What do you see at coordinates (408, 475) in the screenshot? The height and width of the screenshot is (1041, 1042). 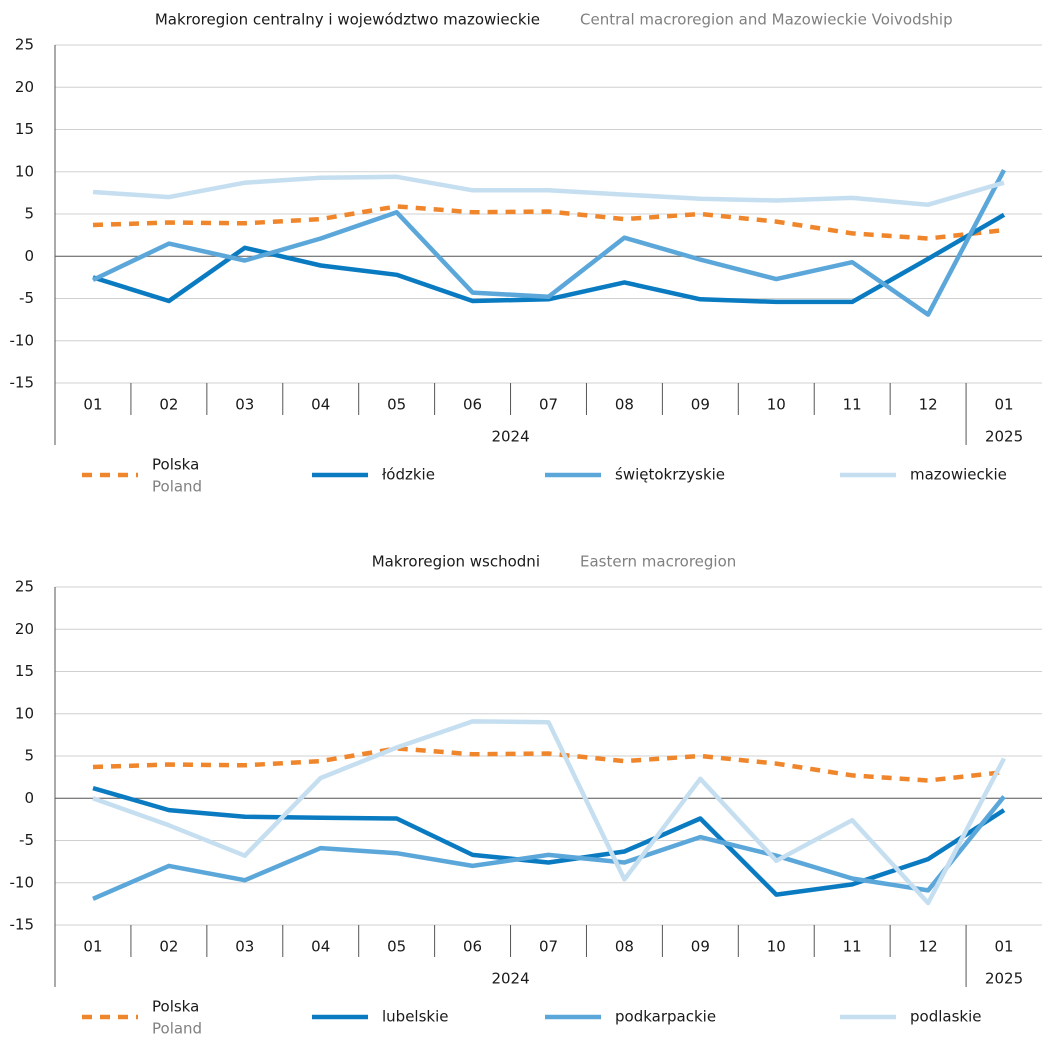 I see `legend-label: łódzkie` at bounding box center [408, 475].